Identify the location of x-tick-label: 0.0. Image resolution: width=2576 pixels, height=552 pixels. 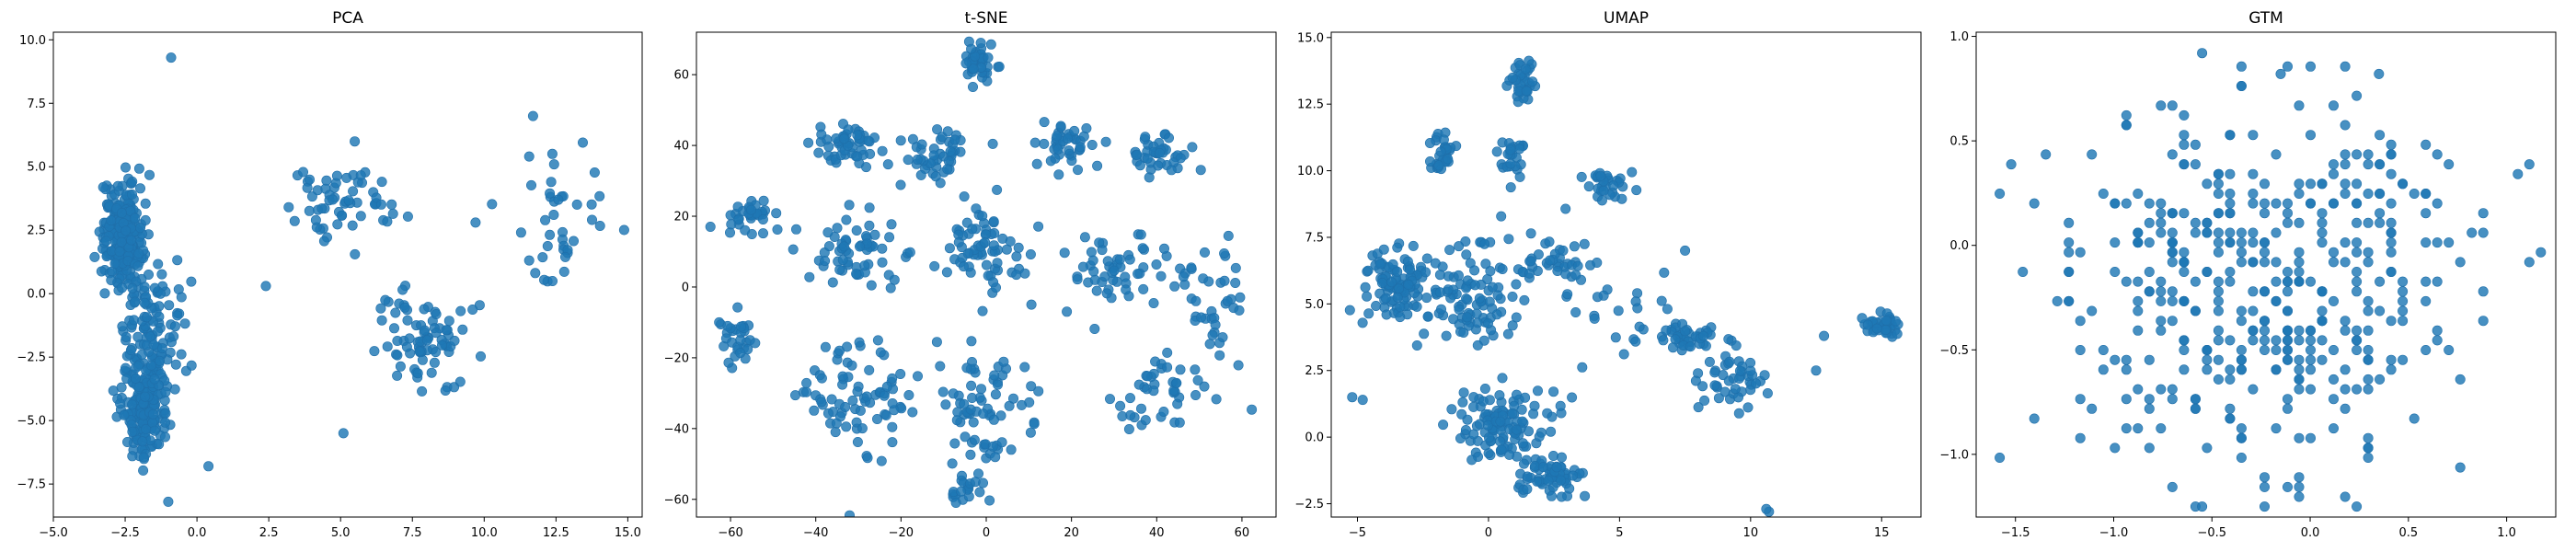
(2310, 533).